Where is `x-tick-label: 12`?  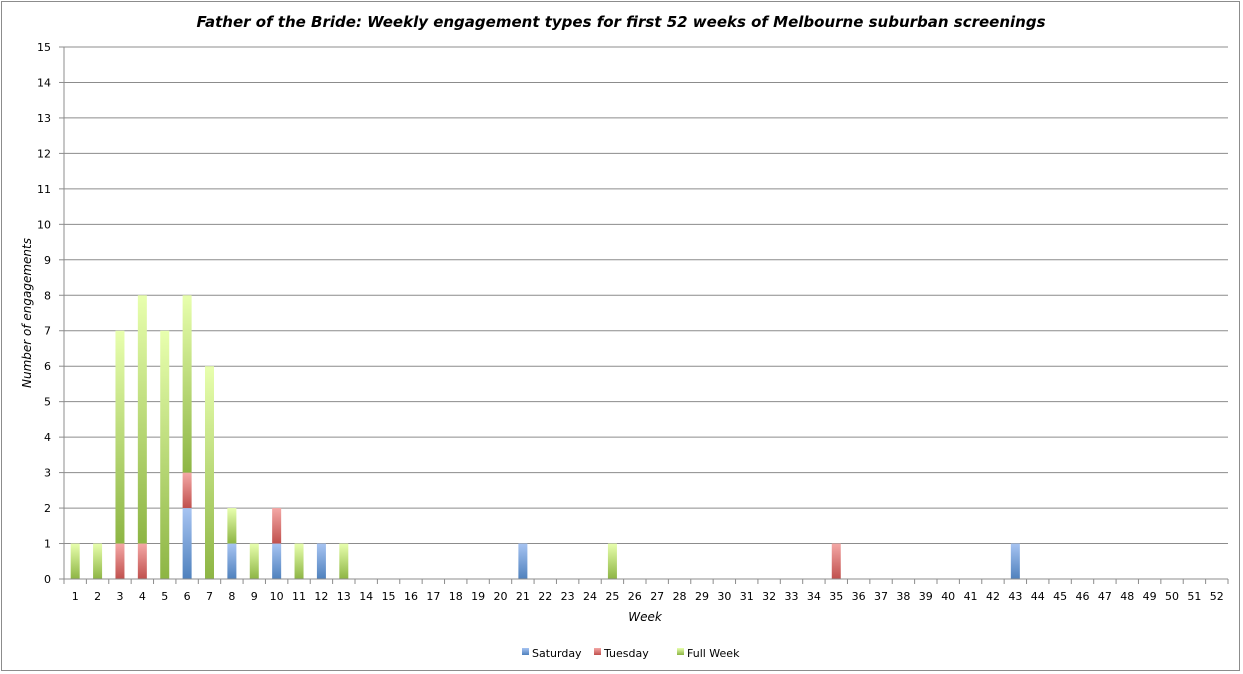
x-tick-label: 12 is located at coordinates (321, 596).